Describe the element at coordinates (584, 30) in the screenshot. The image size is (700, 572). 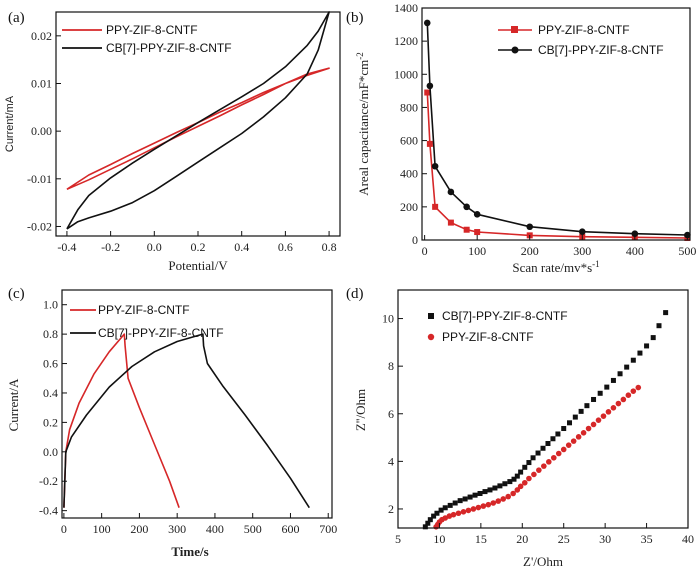
I see `chart-b-legend-1: PPY-ZIF-8-CNTF` at that location.